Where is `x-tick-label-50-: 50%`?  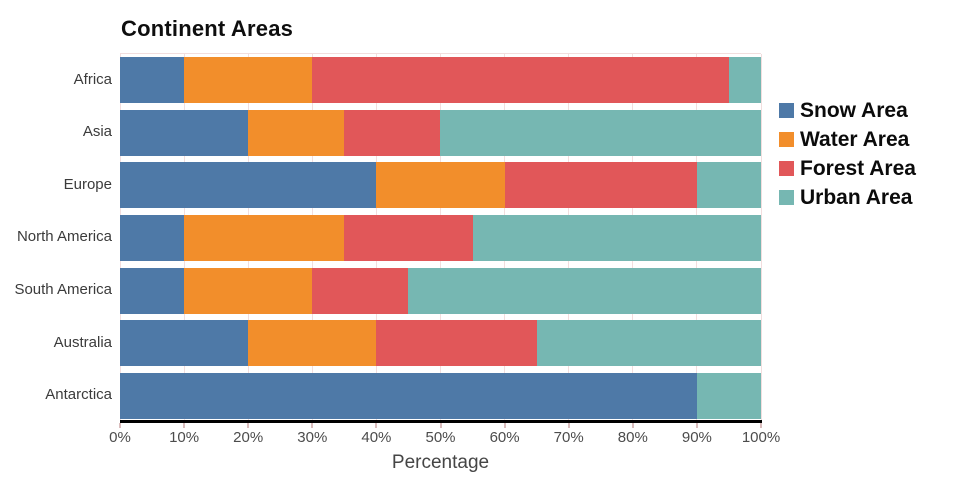
x-tick-label-50-: 50% is located at coordinates (440, 437).